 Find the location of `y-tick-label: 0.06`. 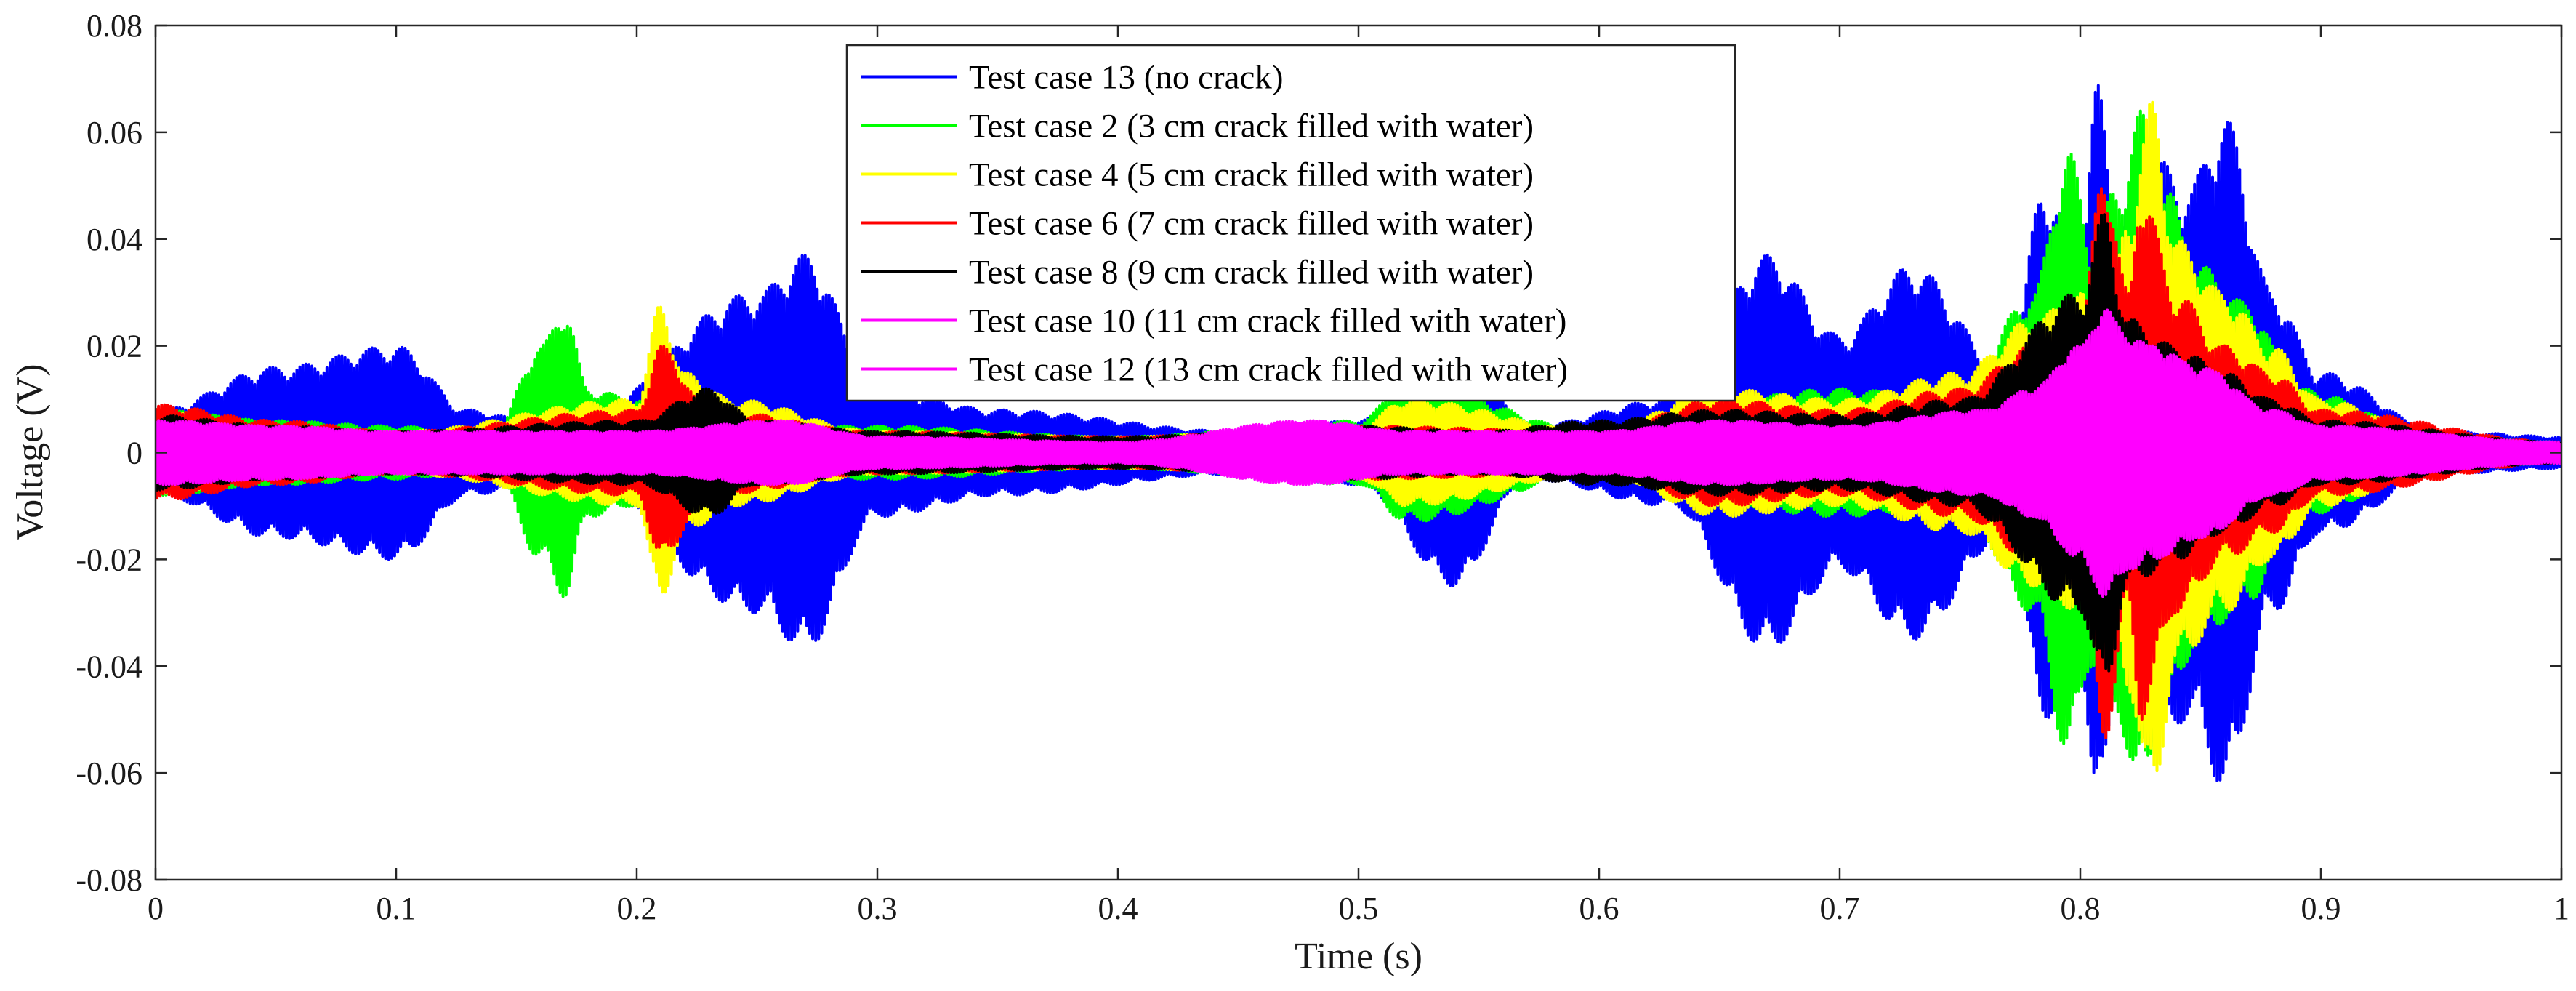

y-tick-label: 0.06 is located at coordinates (114, 133).